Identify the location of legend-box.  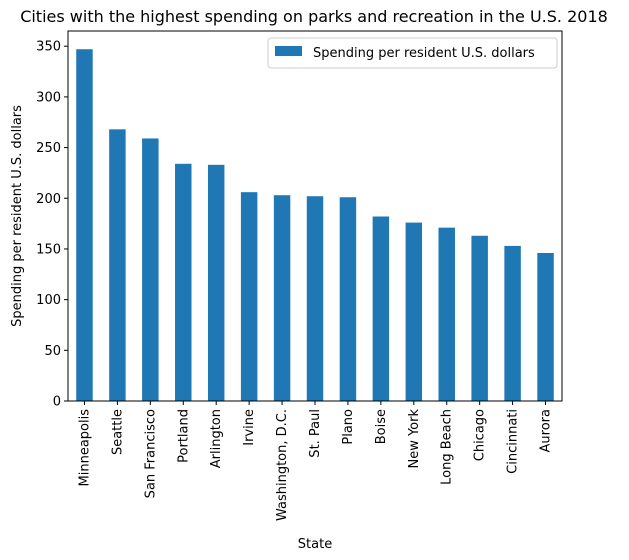
(412, 53).